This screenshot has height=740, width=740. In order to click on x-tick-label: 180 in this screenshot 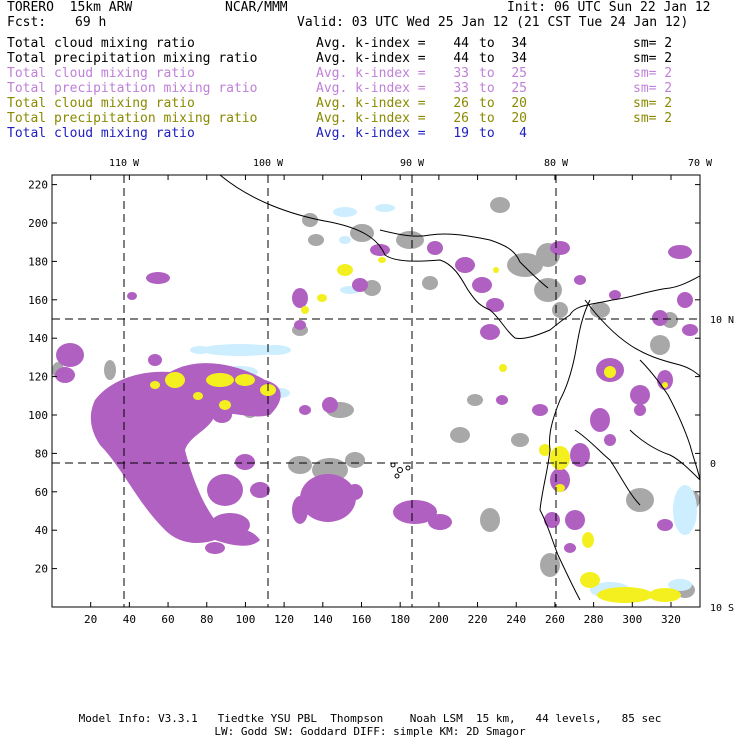, I will do `click(400, 619)`.